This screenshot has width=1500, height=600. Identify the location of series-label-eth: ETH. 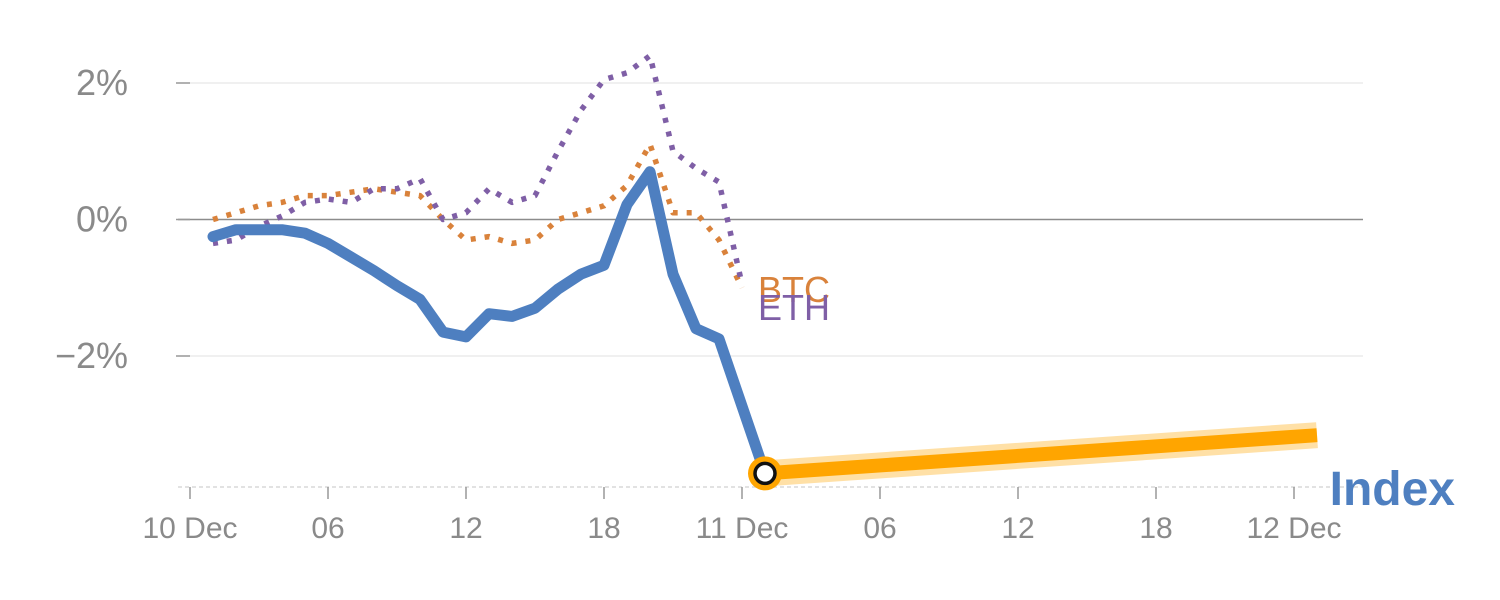
(794, 307).